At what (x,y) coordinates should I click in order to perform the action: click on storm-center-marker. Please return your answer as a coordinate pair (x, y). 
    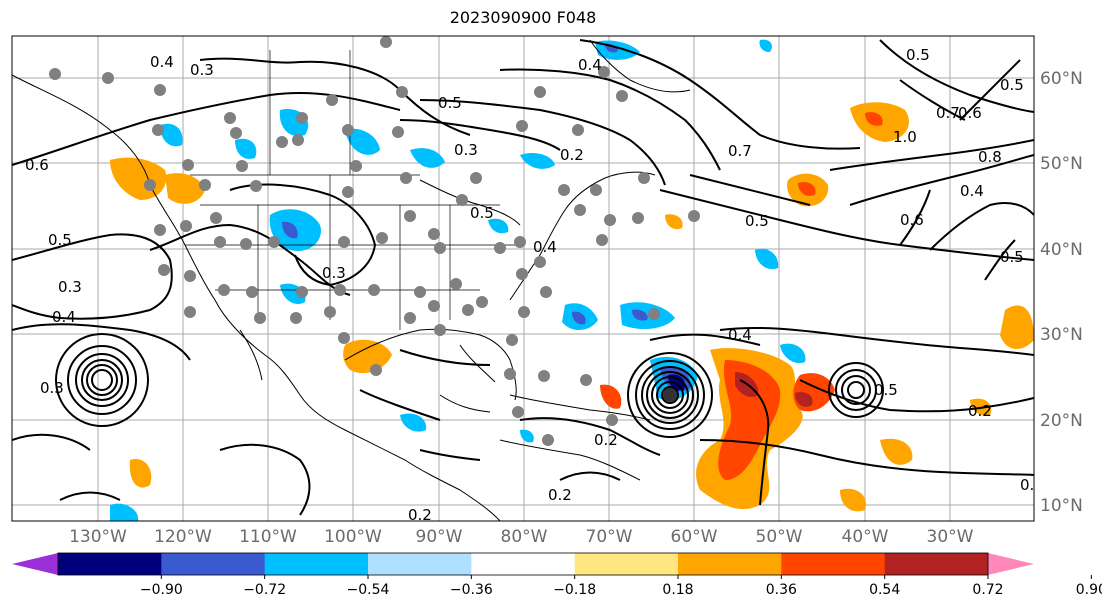
    Looking at the image, I should click on (670, 395).